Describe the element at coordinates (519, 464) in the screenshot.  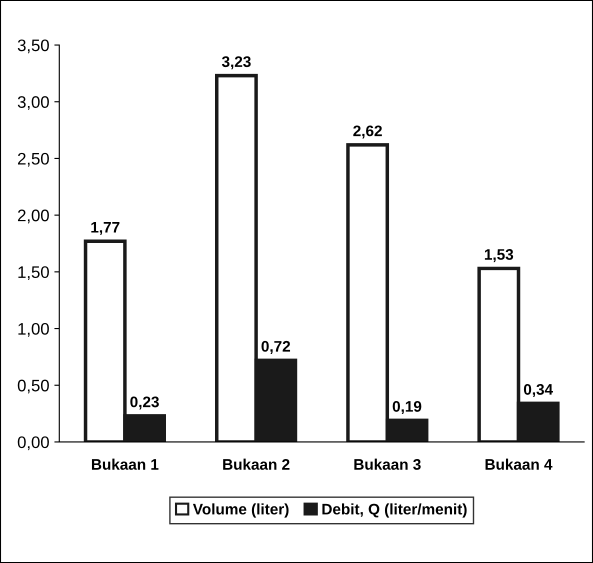
I see `x-tick-label: Bukaan 4` at that location.